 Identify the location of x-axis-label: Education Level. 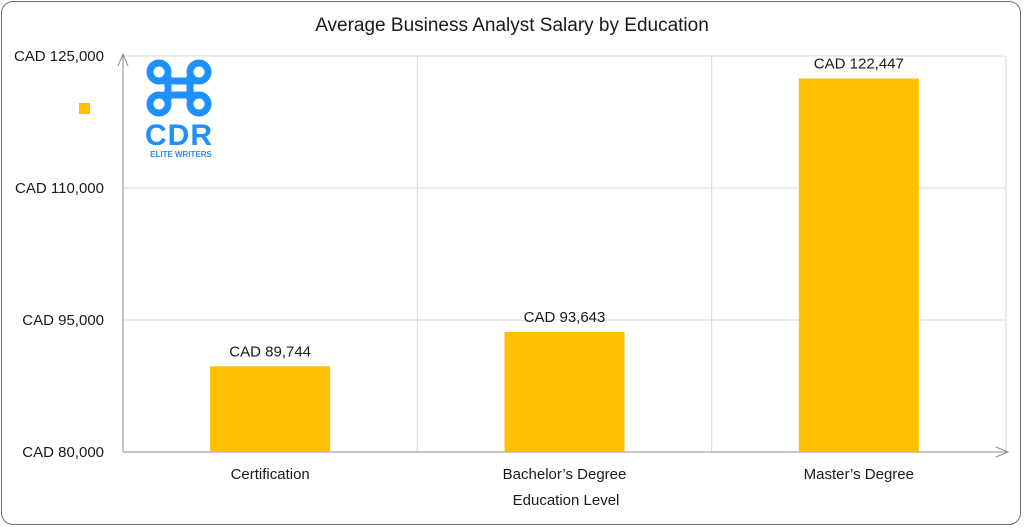
(566, 500).